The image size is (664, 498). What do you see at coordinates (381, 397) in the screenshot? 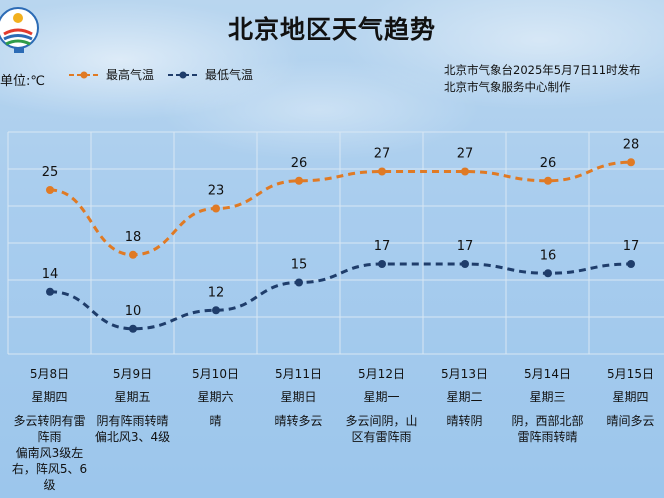
I see `forecast-weekday: 星期一` at bounding box center [381, 397].